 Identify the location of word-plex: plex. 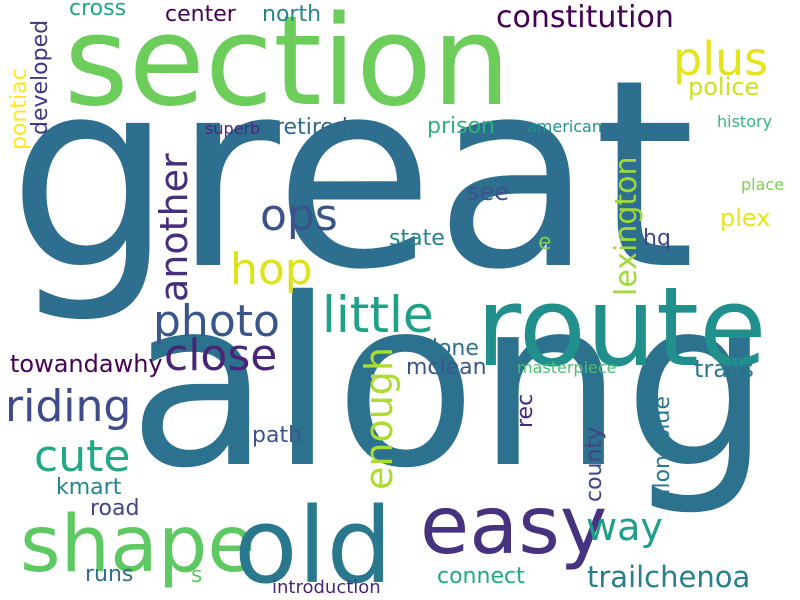
(745, 218).